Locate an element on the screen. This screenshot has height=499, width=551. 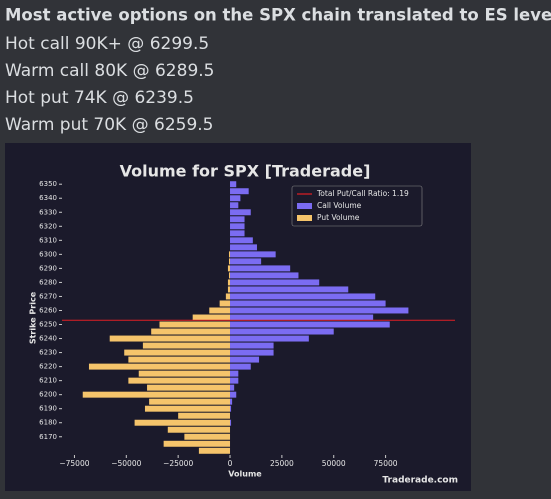
x-axis-label: Volume is located at coordinates (245, 474).